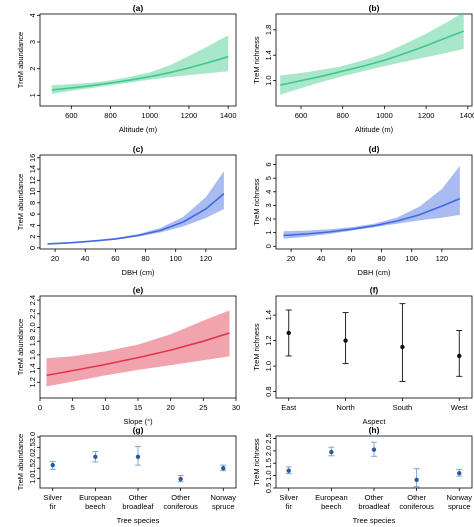 This screenshot has width=474, height=527. What do you see at coordinates (138, 421) in the screenshot?
I see `x-axis-label: Slope (°)` at bounding box center [138, 421].